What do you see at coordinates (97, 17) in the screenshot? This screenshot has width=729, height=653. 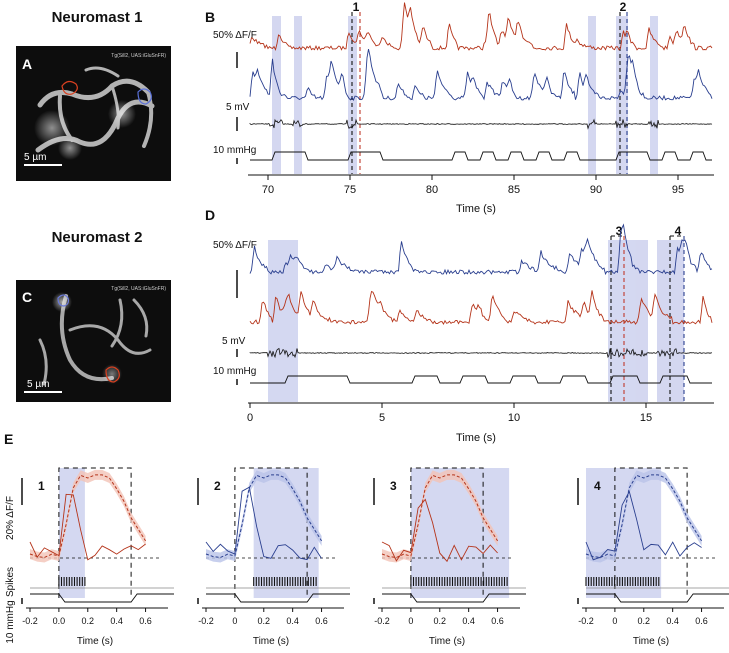 I see `panel-a-title: Neuromast 1` at bounding box center [97, 17].